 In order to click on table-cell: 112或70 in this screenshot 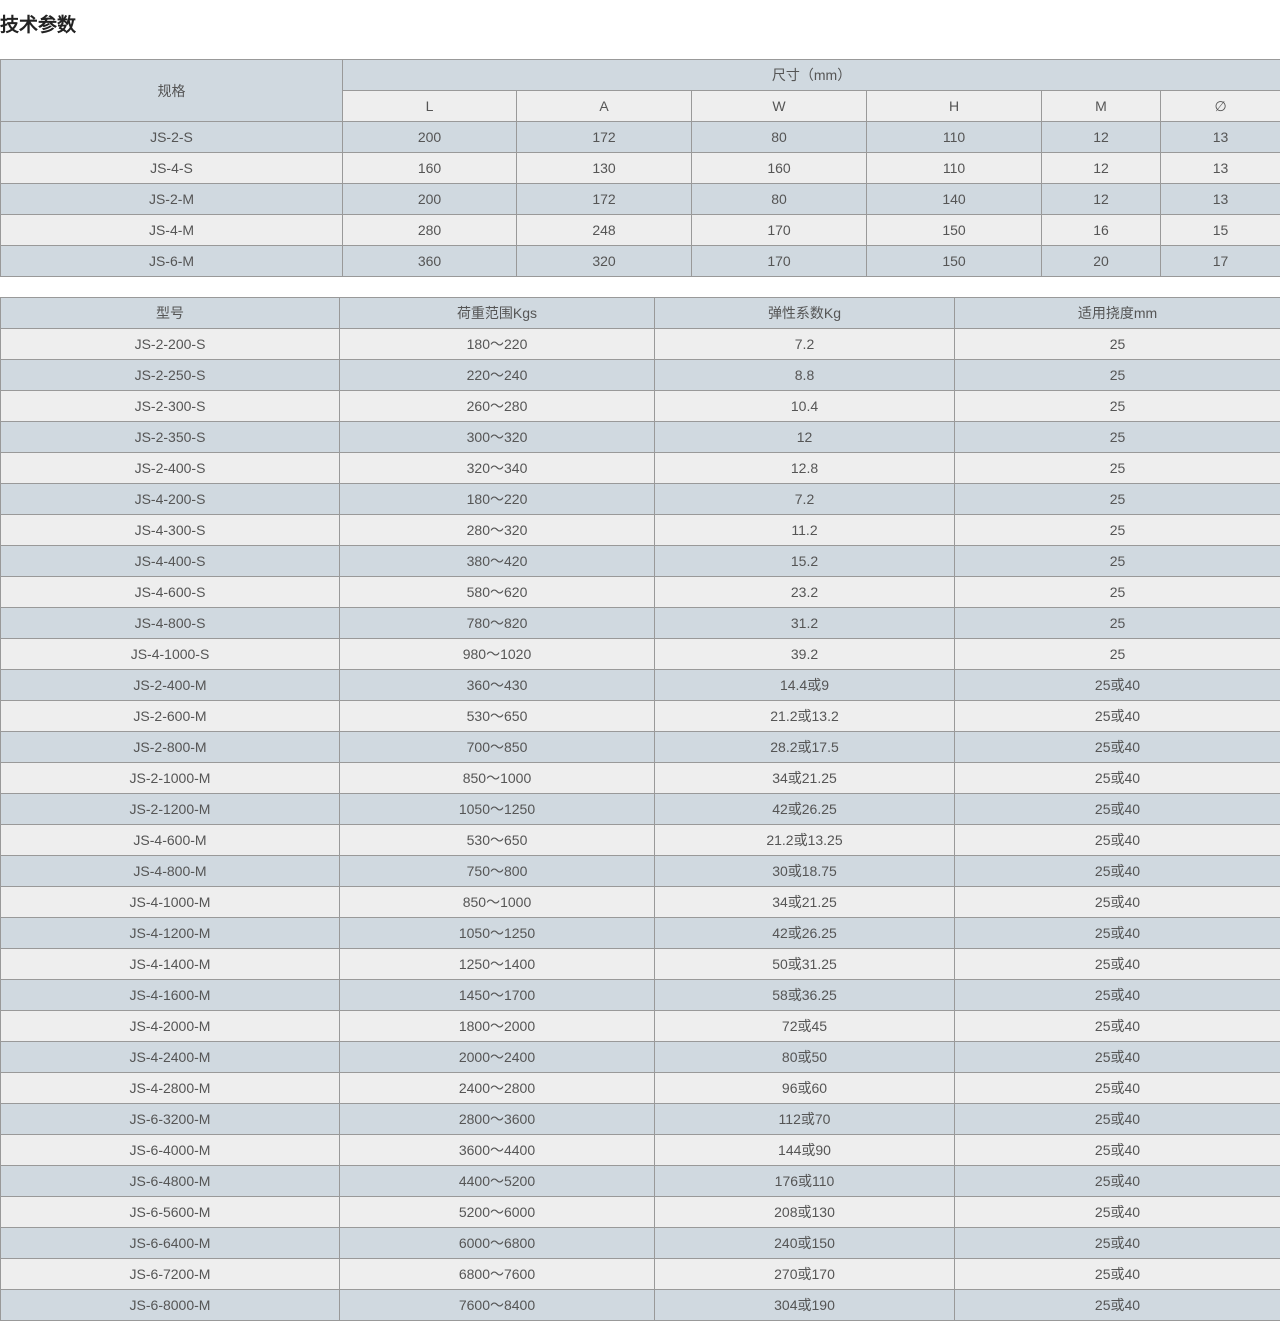, I will do `click(804, 1119)`.